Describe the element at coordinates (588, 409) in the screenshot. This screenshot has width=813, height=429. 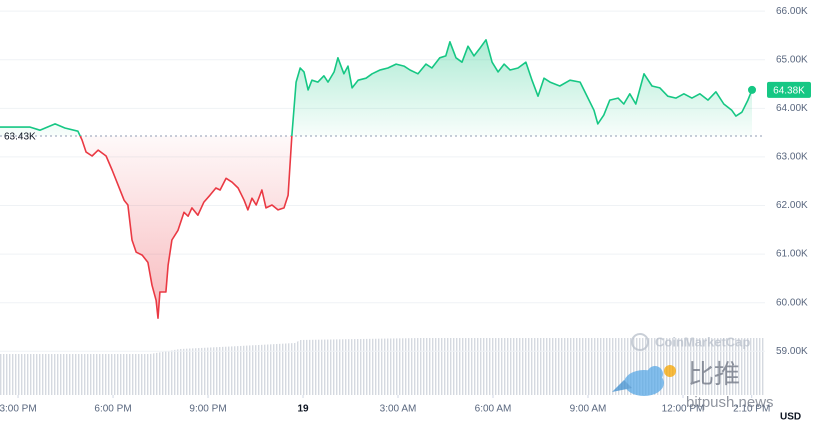
I see `x-tick-label: 9:00 AM` at that location.